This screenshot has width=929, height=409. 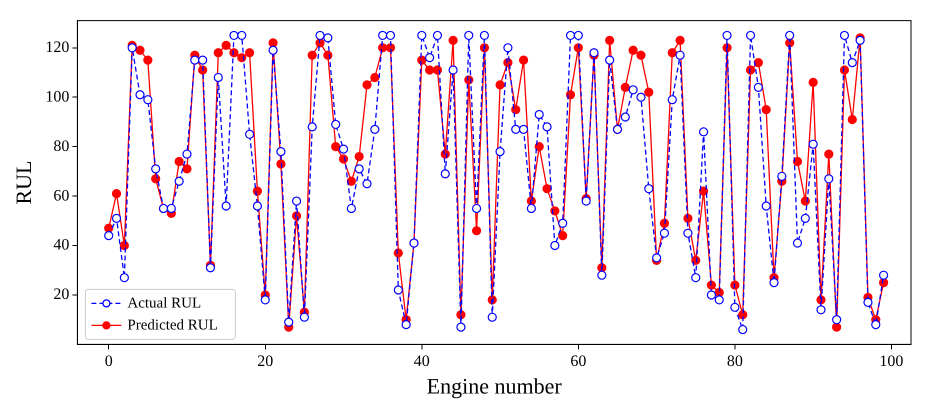 What do you see at coordinates (422, 361) in the screenshot?
I see `x-tick-label: 40` at bounding box center [422, 361].